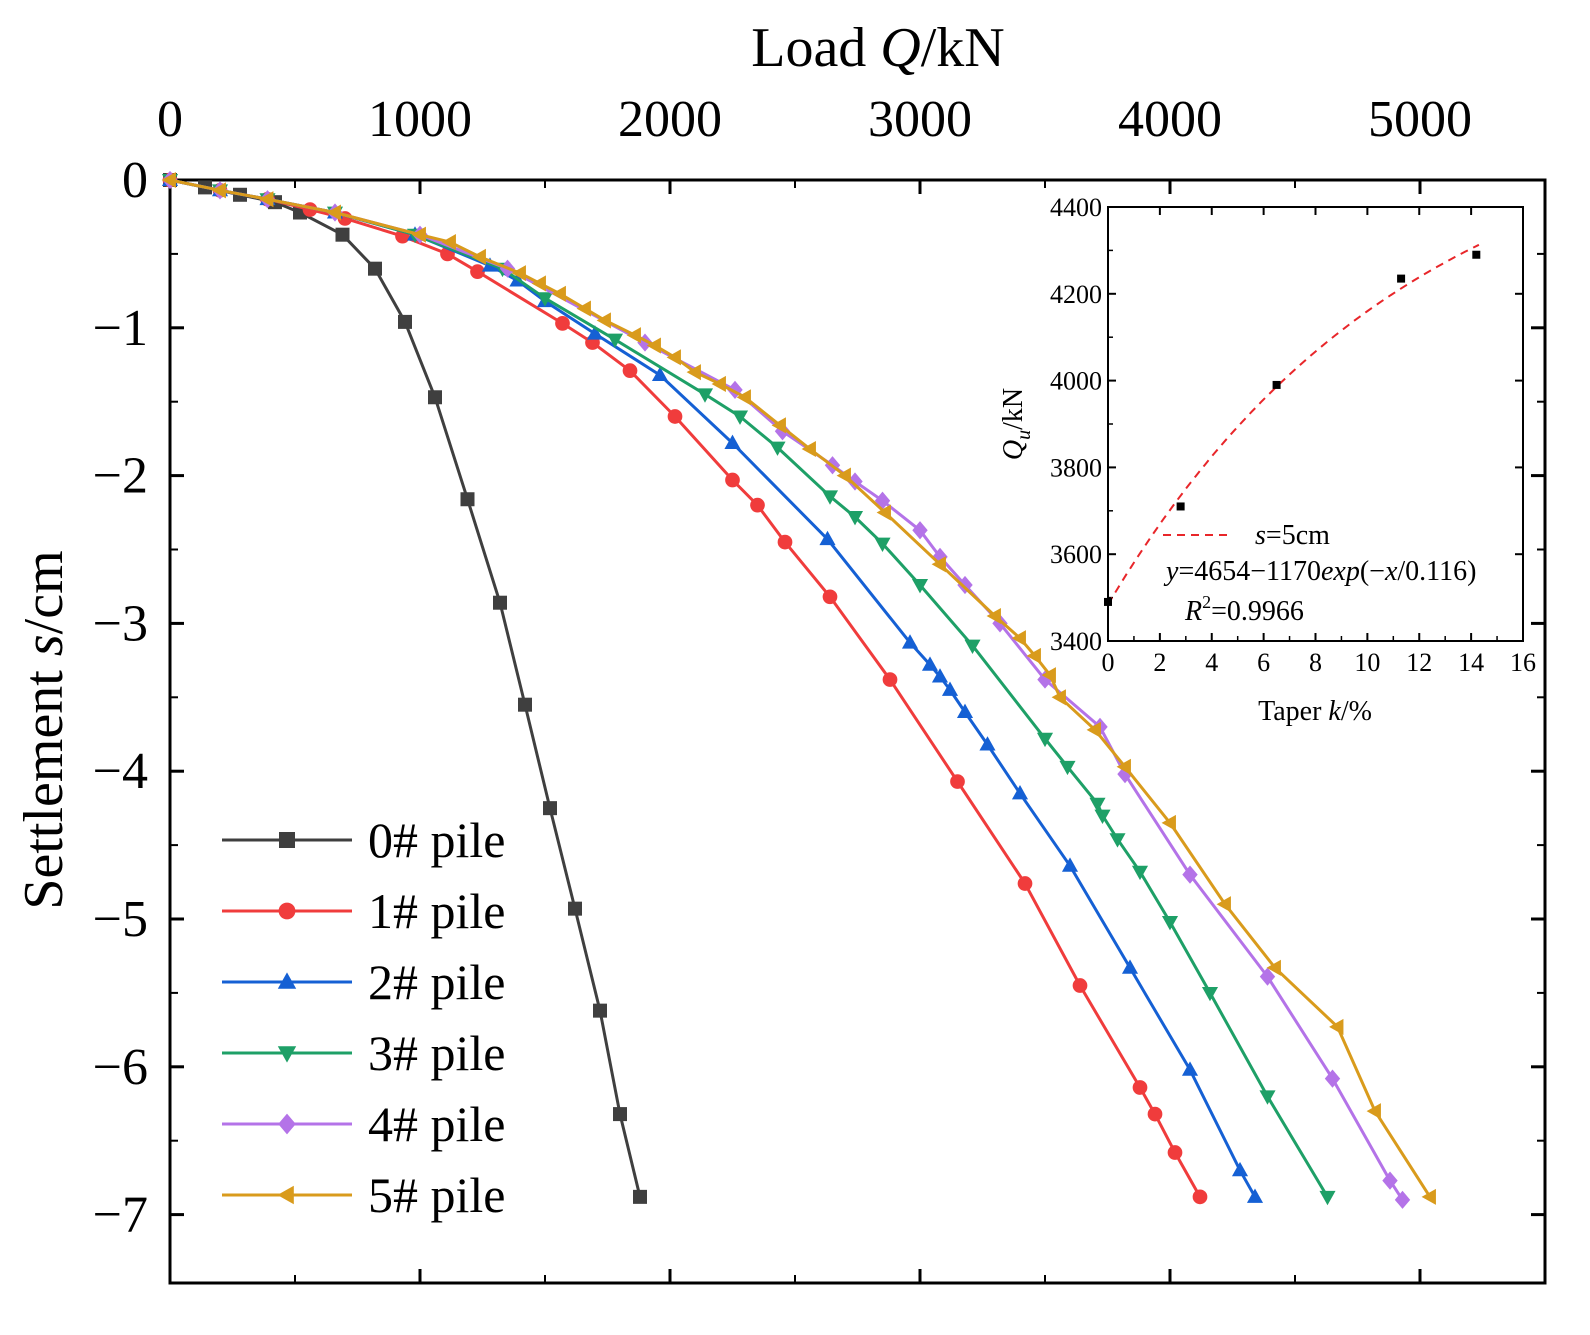  What do you see at coordinates (1263, 662) in the screenshot?
I see `inset-x-tick-label: 6` at bounding box center [1263, 662].